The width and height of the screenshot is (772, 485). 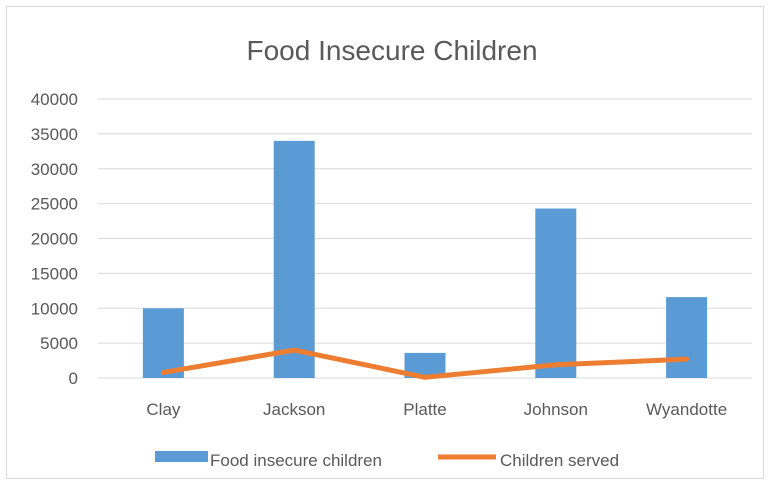 I want to click on y-tick-label: 20000, so click(x=54, y=239).